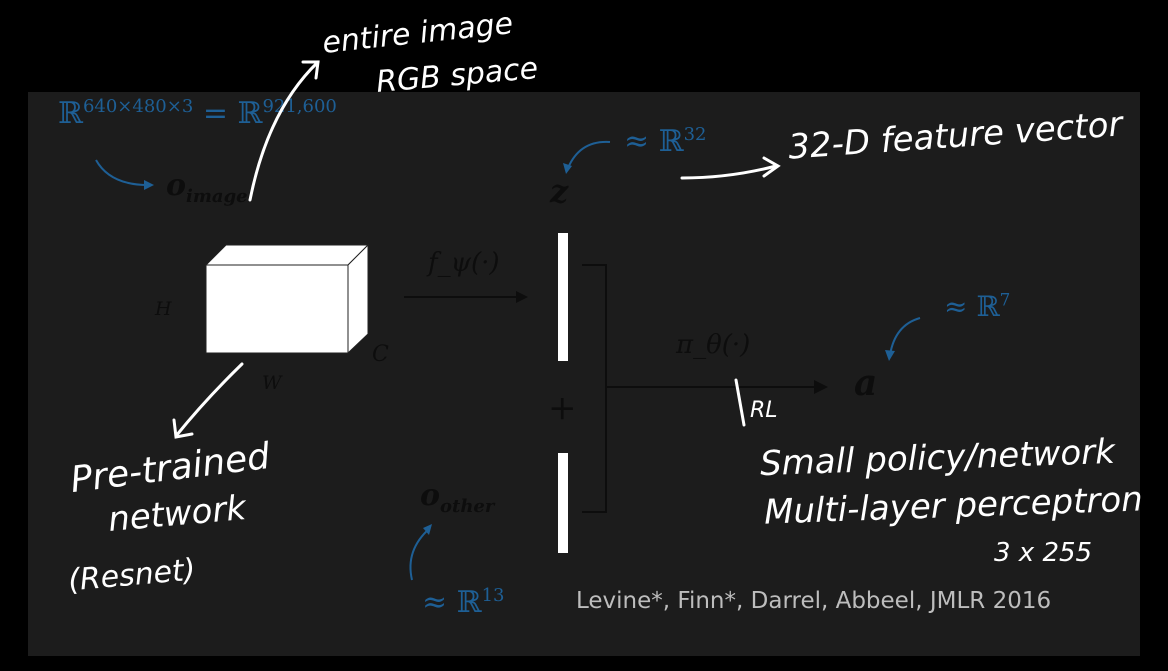 This screenshot has width=1168, height=671. What do you see at coordinates (493, 595) in the screenshot?
I see `obs-other-space-exp: 13` at bounding box center [493, 595].